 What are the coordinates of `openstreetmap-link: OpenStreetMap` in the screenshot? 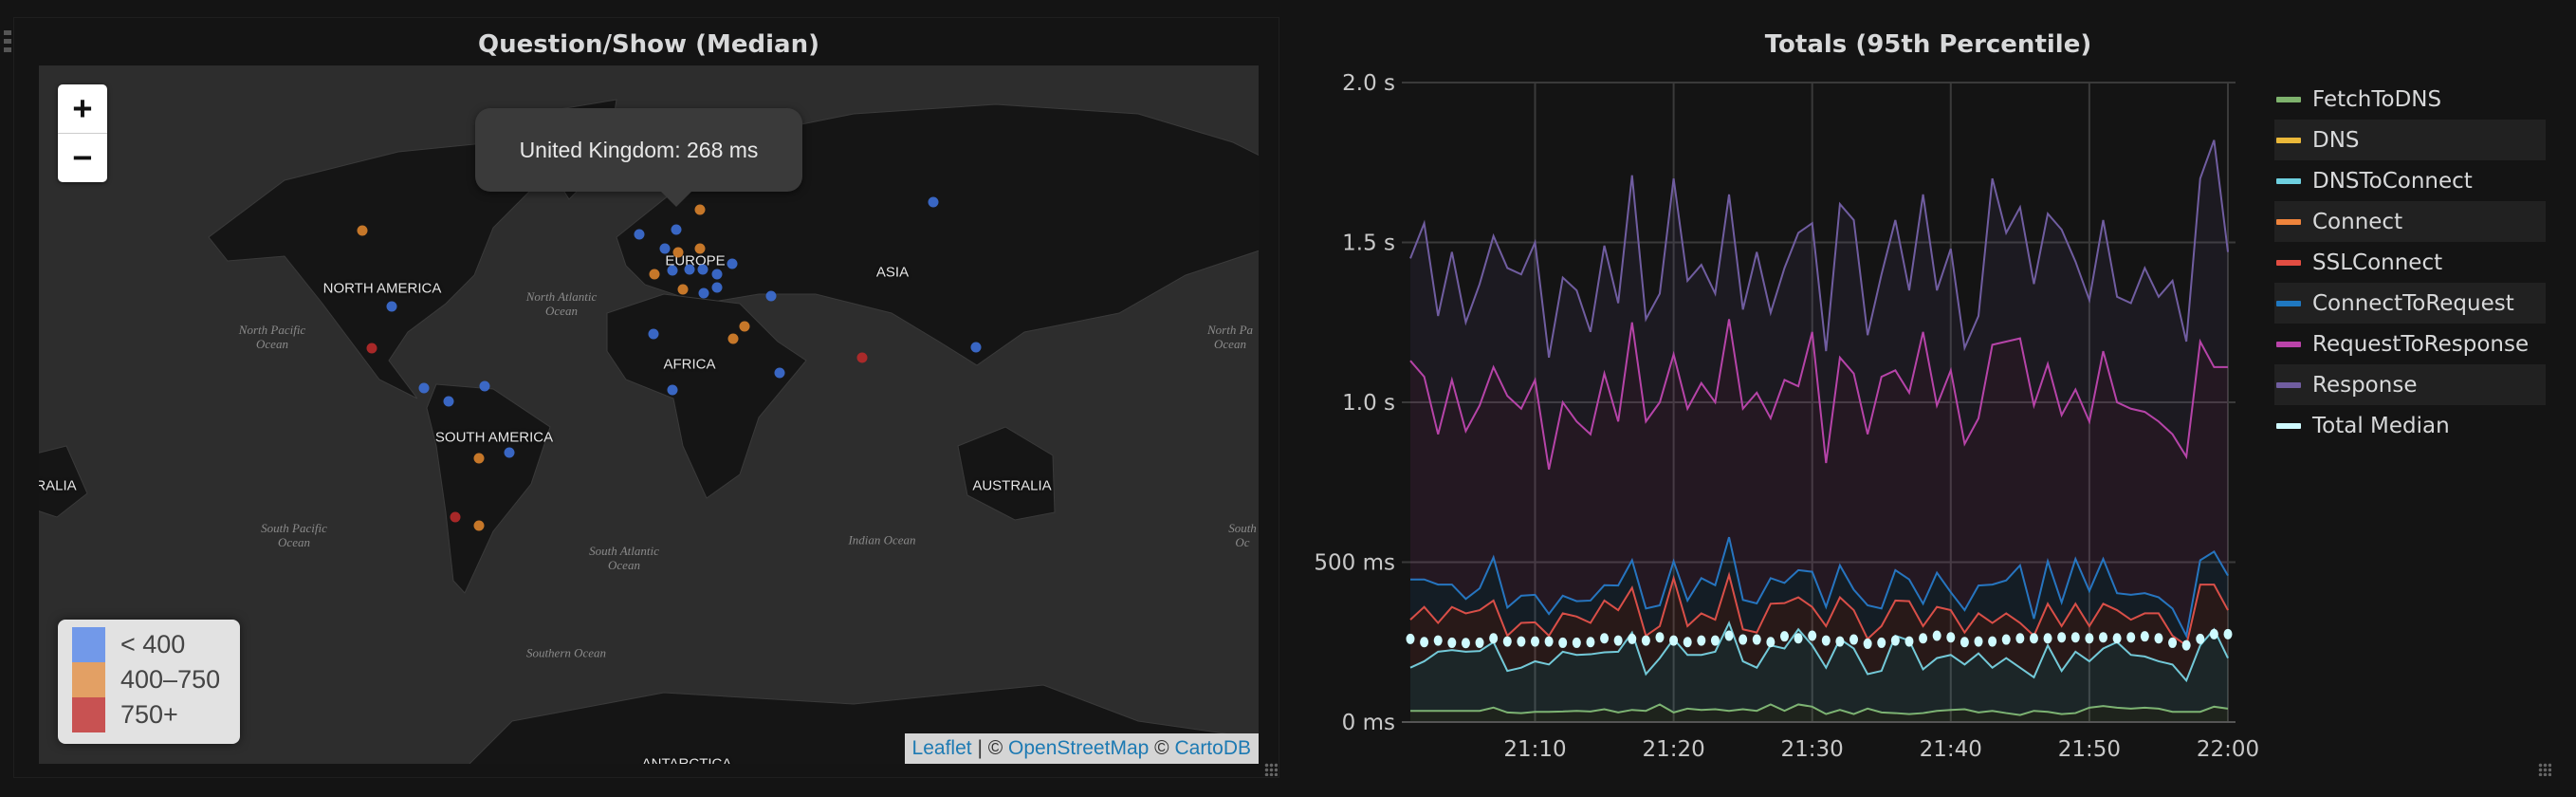 It's located at (1079, 748).